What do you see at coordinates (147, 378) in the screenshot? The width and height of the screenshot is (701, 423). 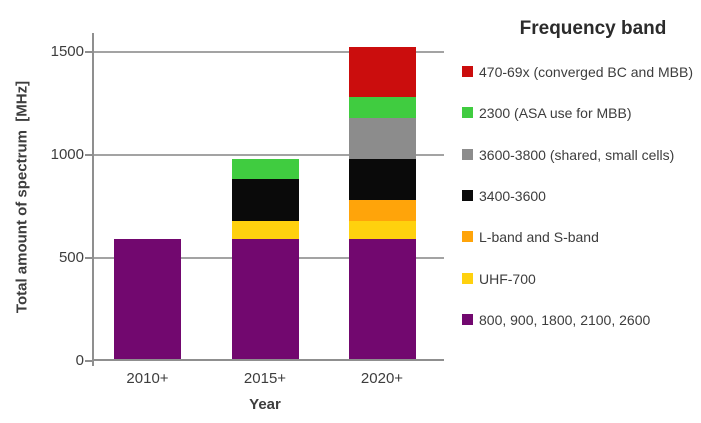 I see `x-tick-label: 2010+` at bounding box center [147, 378].